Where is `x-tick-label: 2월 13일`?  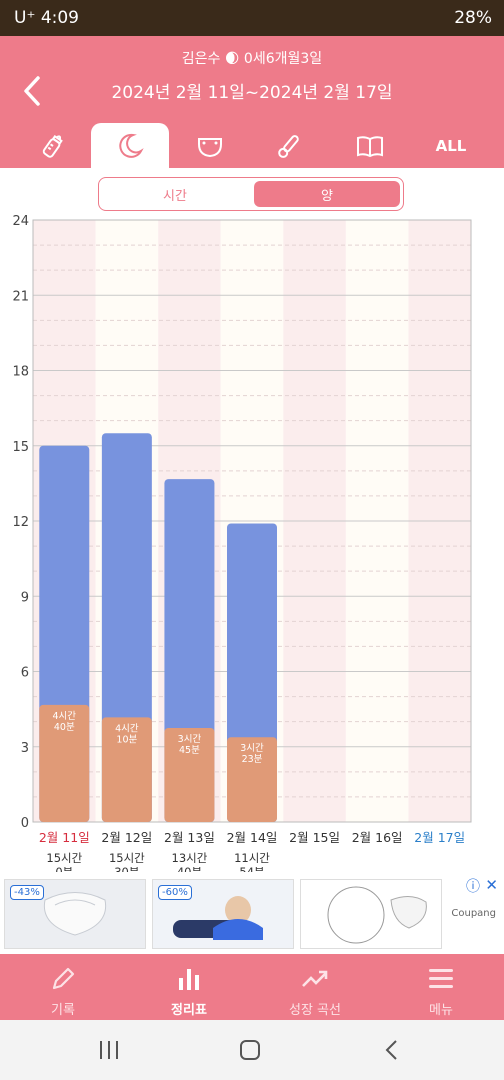 x-tick-label: 2월 13일 is located at coordinates (189, 837).